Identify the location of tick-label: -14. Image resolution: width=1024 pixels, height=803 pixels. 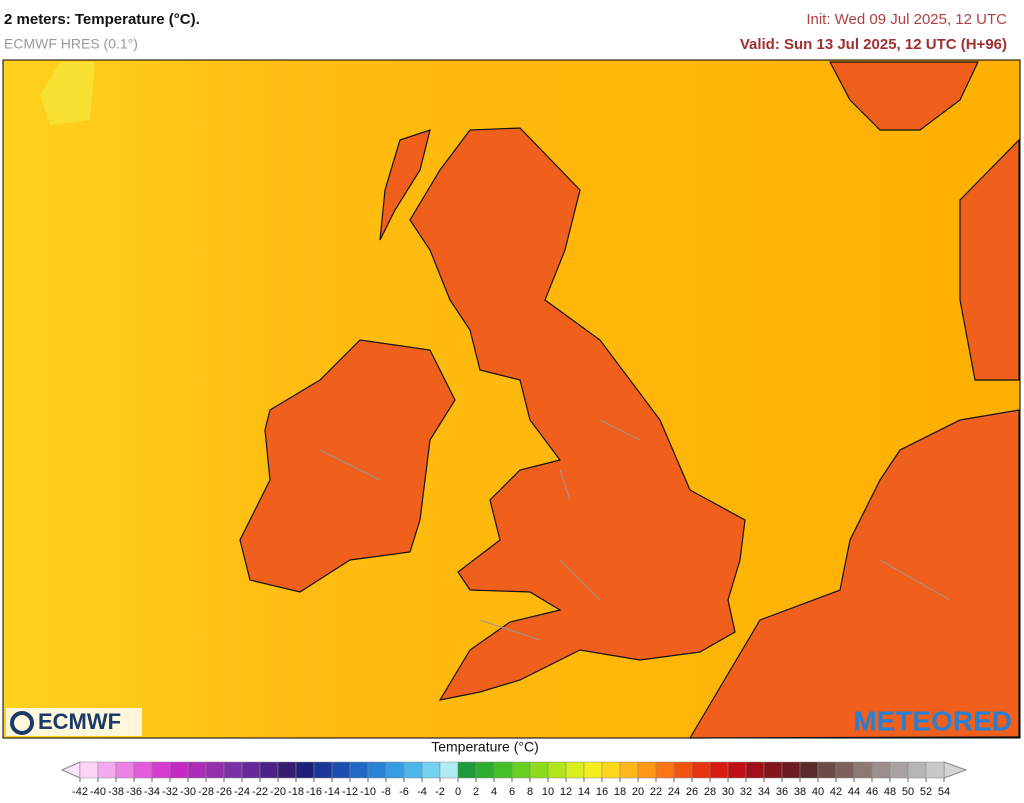
(332, 792).